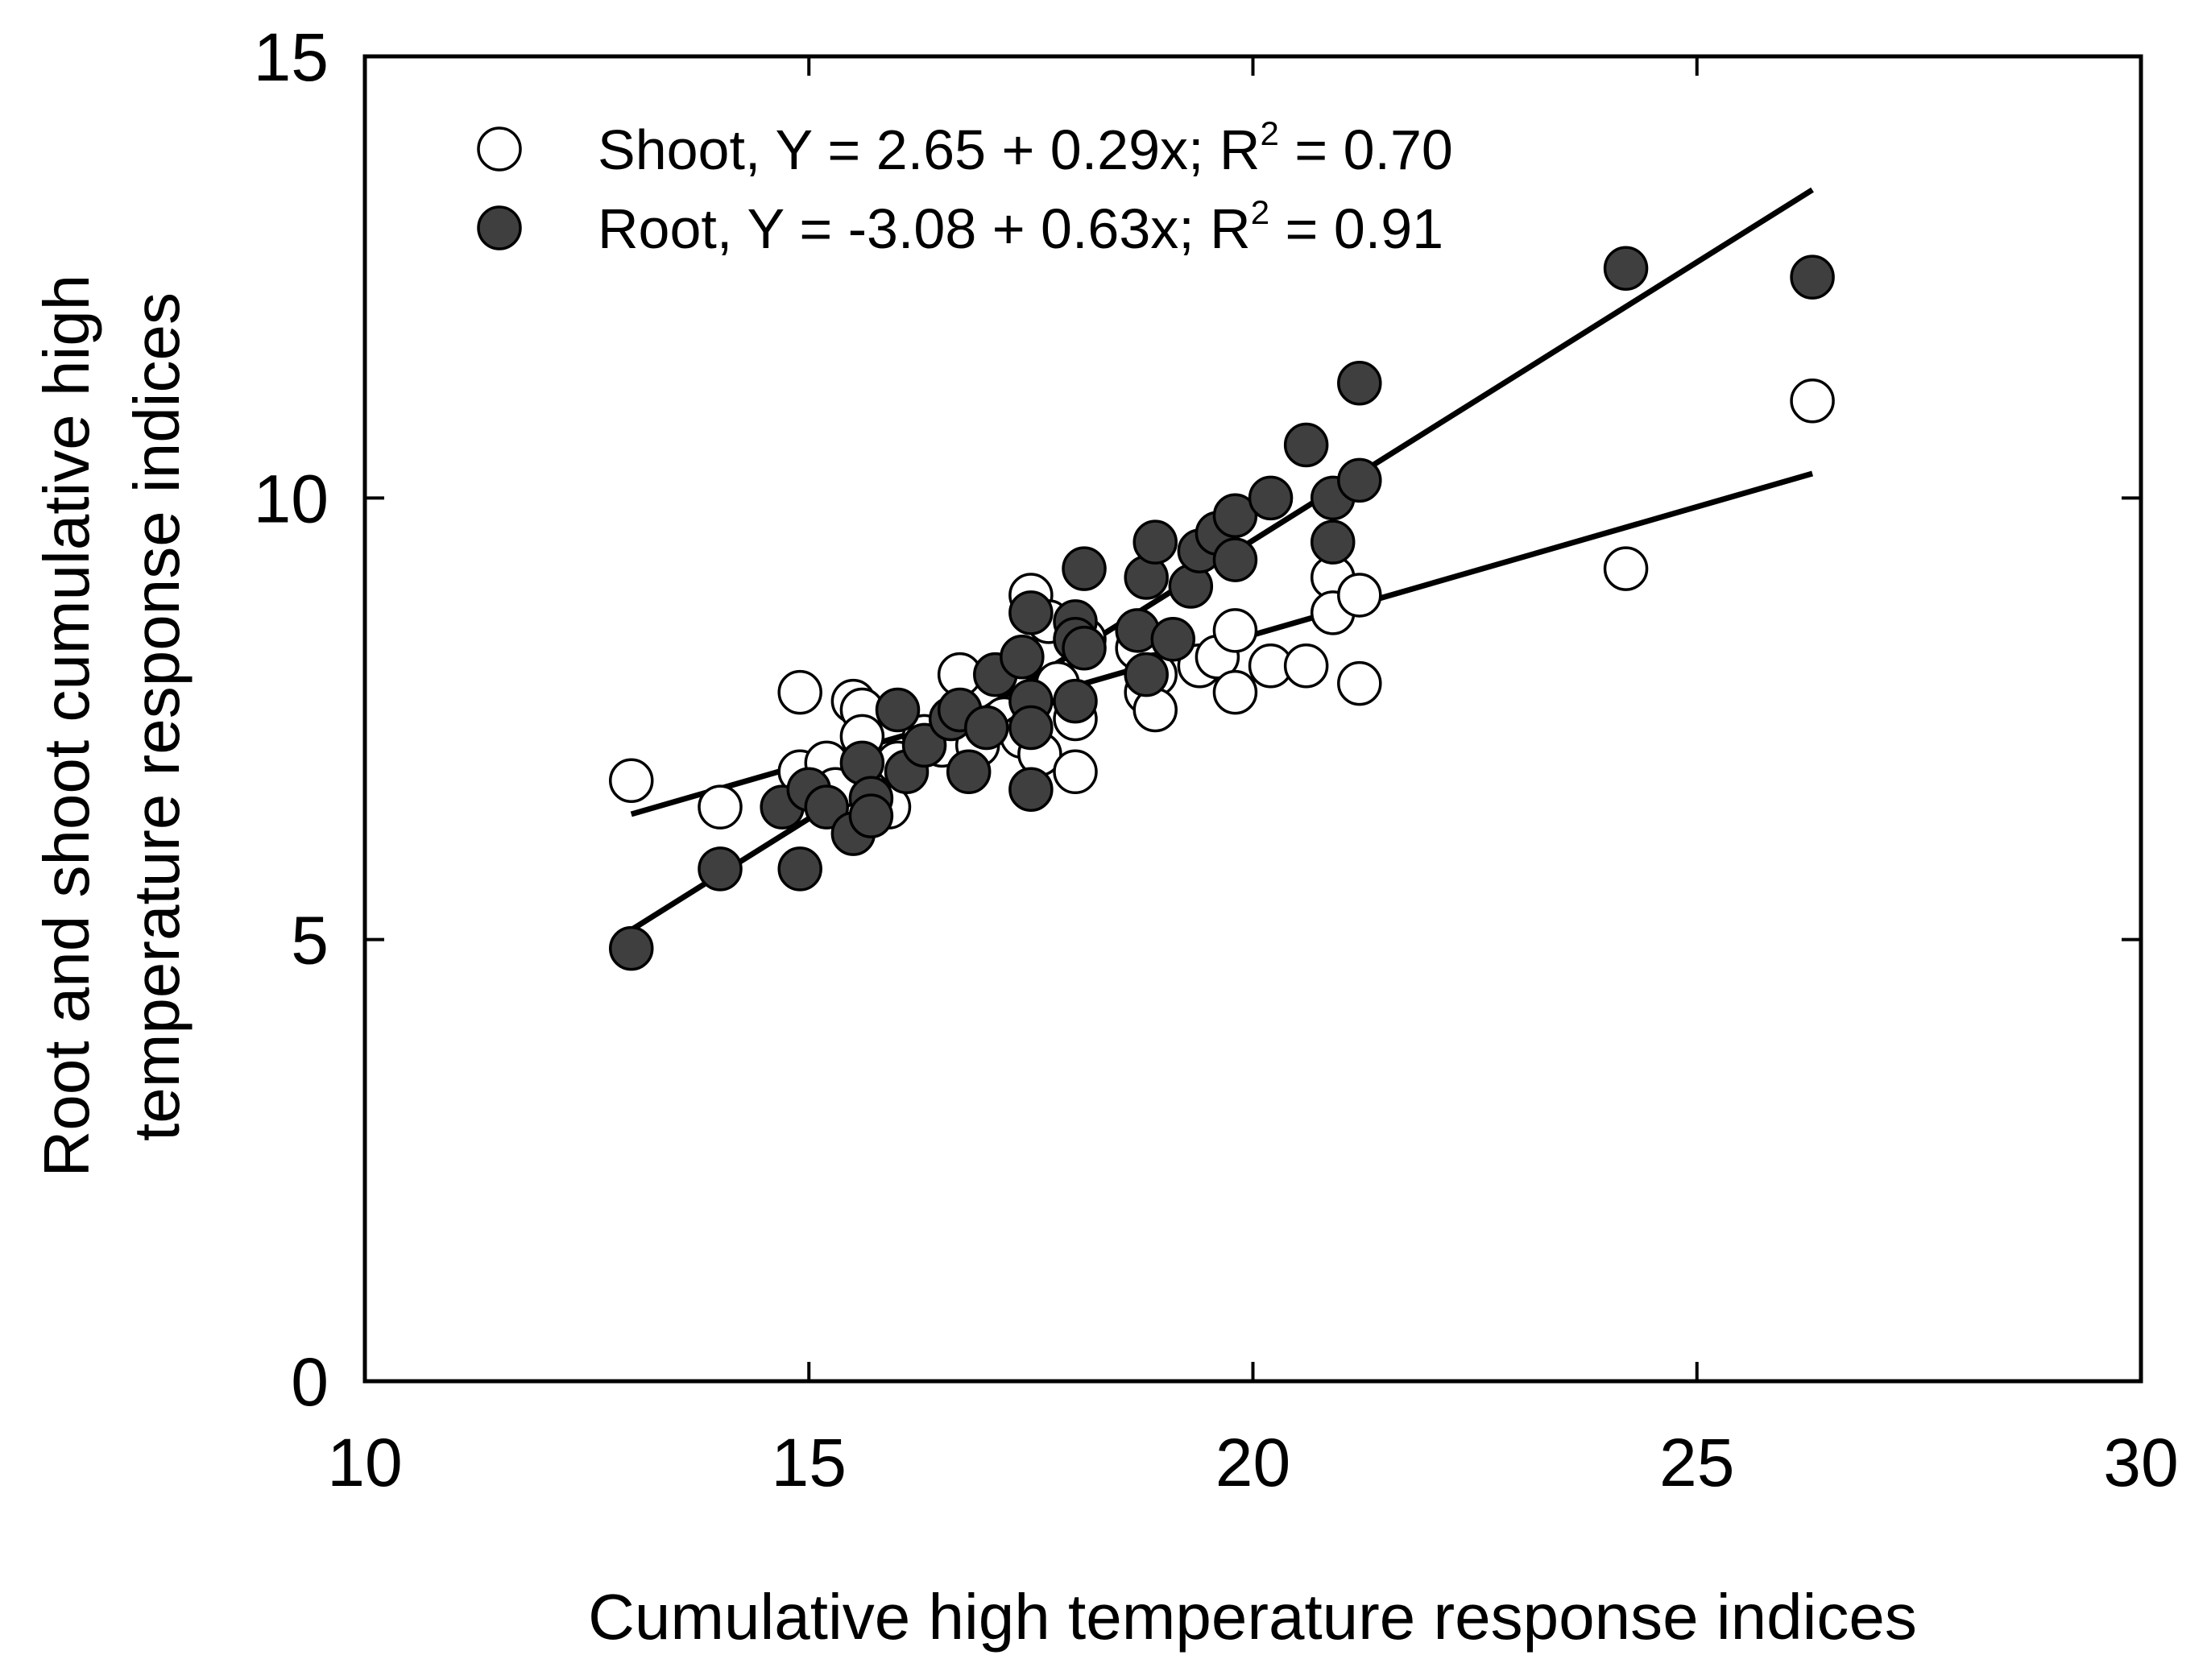 The height and width of the screenshot is (1680, 2207). What do you see at coordinates (66, 726) in the screenshot?
I see `y-axis-title-line-1: Root and shoot cumulative high` at bounding box center [66, 726].